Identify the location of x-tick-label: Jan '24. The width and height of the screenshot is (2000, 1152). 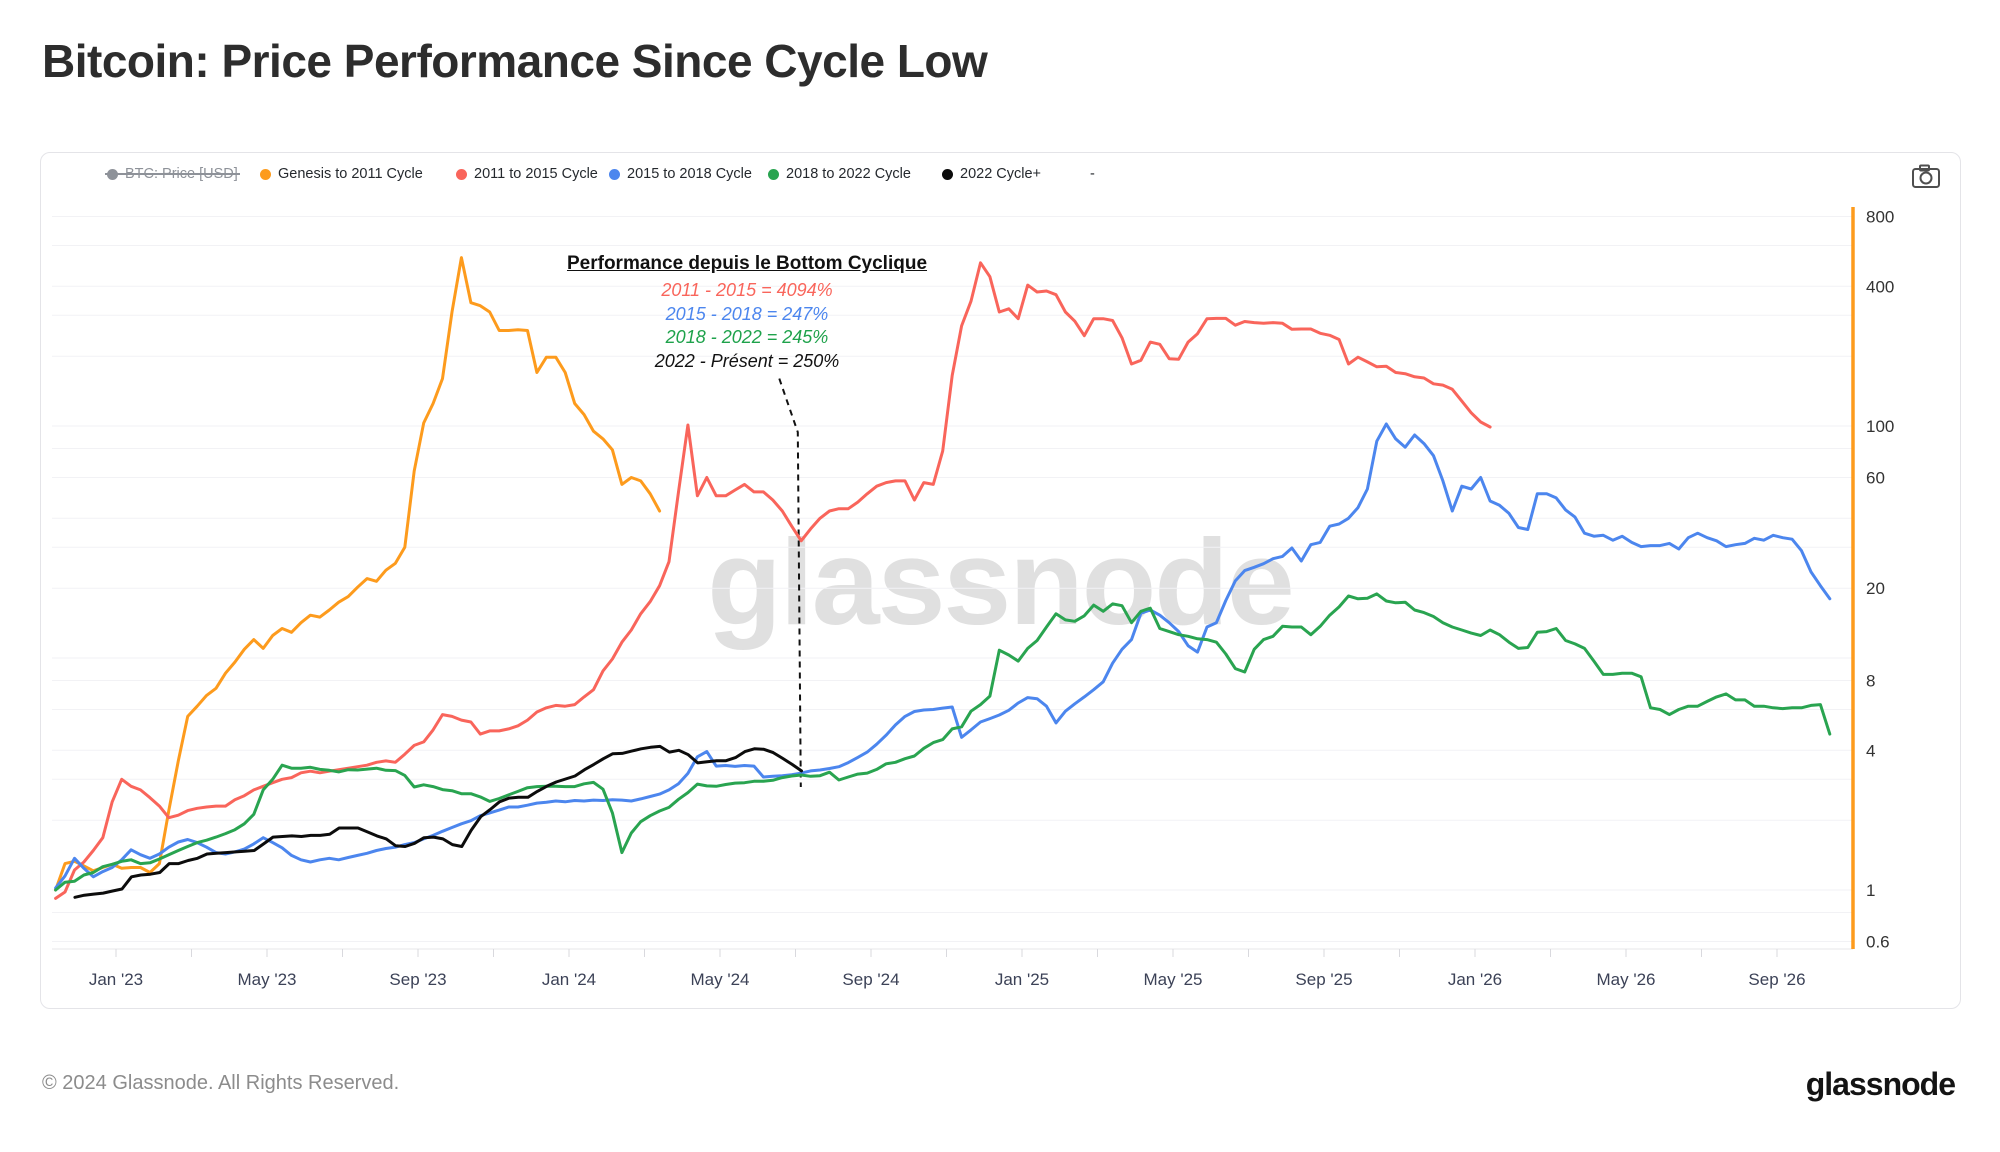
(569, 979).